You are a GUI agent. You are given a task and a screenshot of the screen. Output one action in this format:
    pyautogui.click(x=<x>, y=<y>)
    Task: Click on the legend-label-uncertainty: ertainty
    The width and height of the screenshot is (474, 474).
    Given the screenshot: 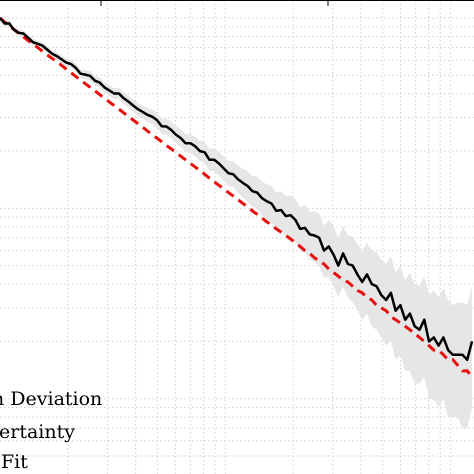 What is the action you would take?
    pyautogui.click(x=37, y=432)
    